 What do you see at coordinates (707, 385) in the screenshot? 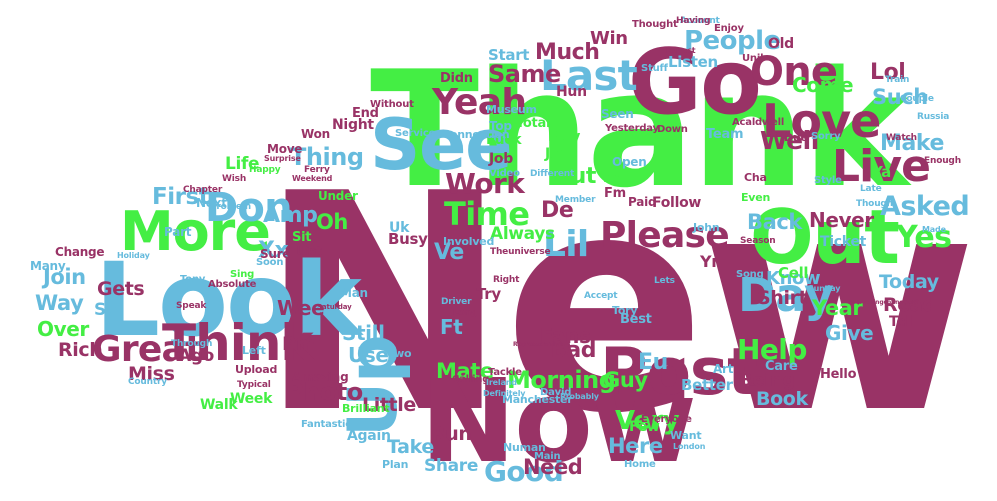
I see `word-better: Better` at bounding box center [707, 385].